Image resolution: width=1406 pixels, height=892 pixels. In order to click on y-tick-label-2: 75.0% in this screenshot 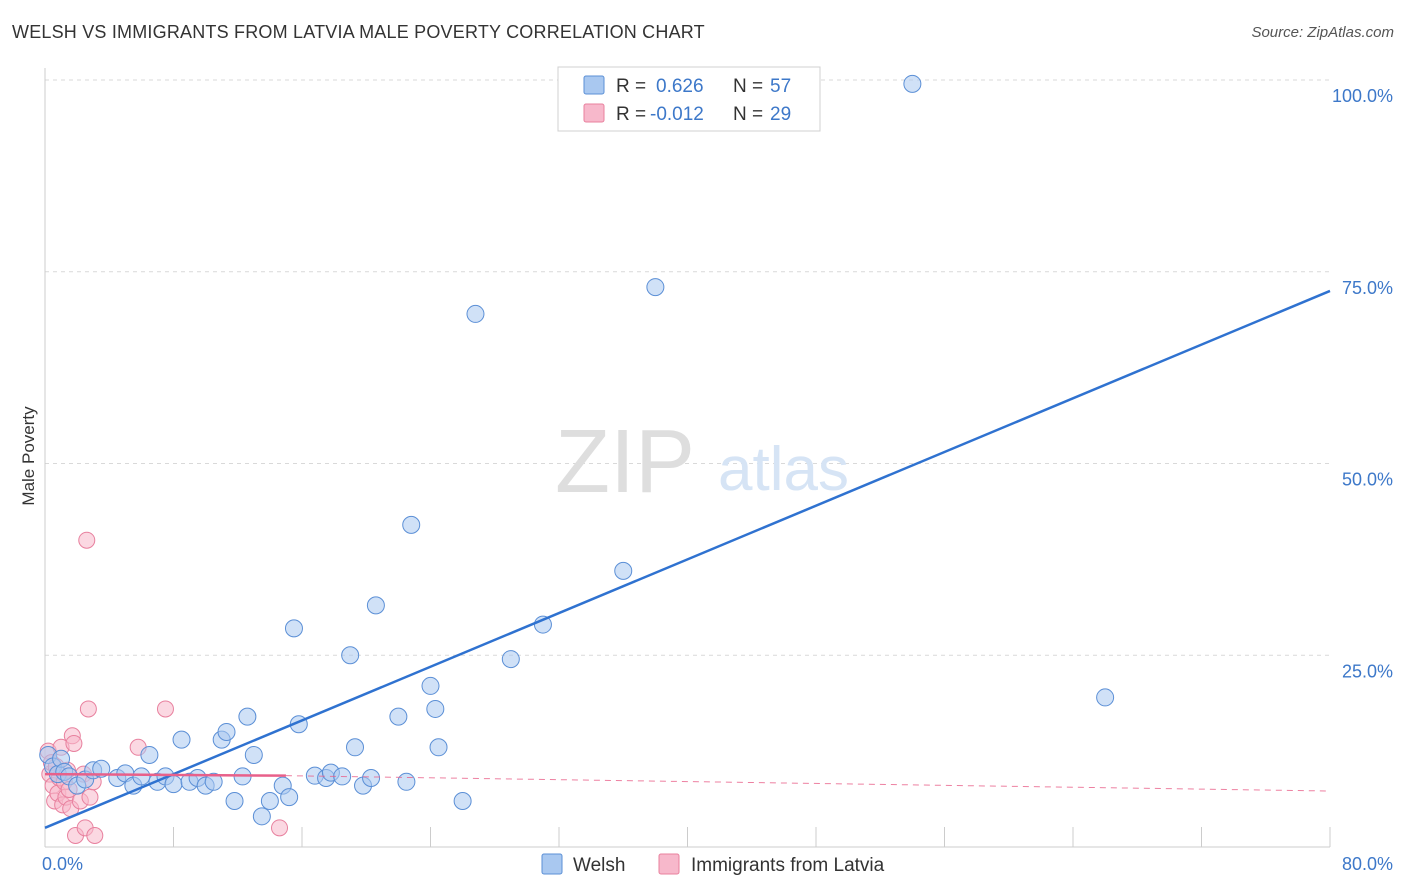, I will do `click(1367, 288)`.